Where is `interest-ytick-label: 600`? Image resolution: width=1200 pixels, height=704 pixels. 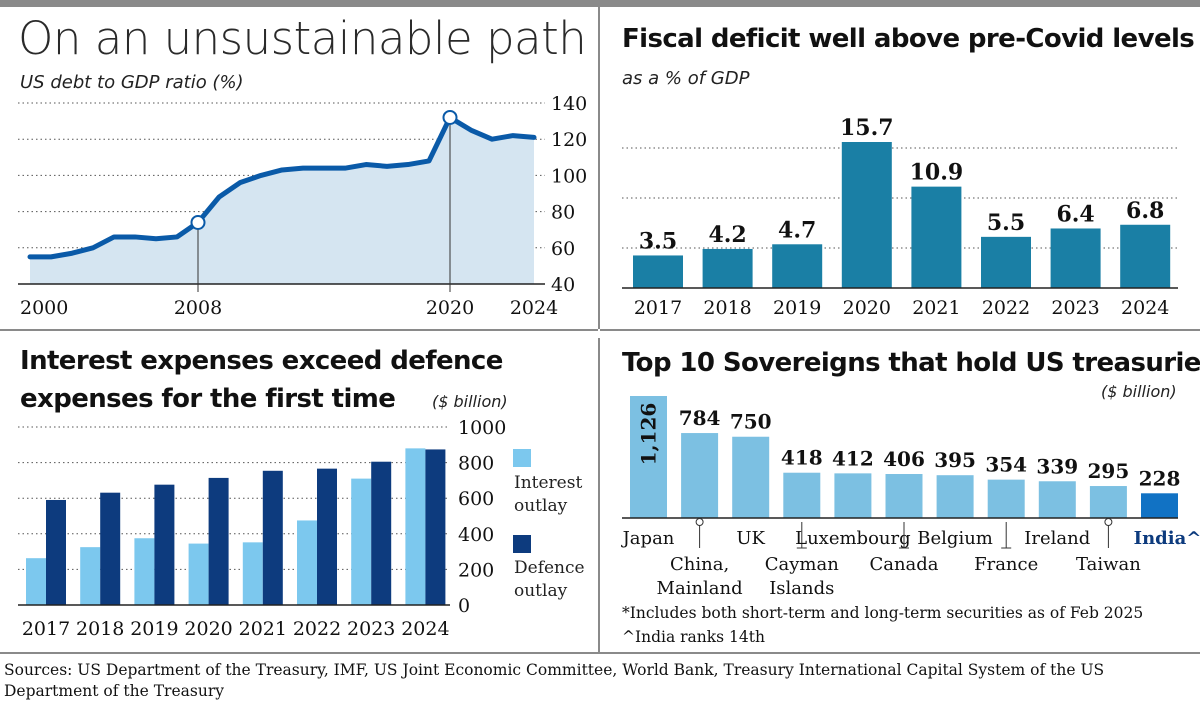
interest-ytick-label: 600 is located at coordinates (476, 499).